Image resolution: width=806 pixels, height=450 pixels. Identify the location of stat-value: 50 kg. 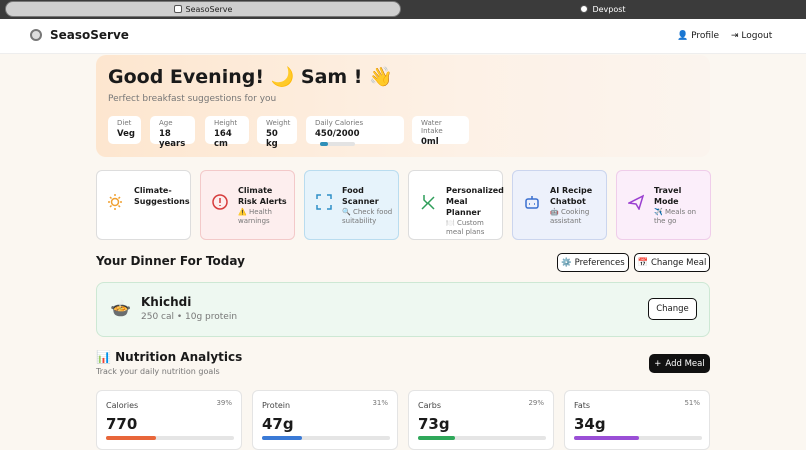
(277, 139).